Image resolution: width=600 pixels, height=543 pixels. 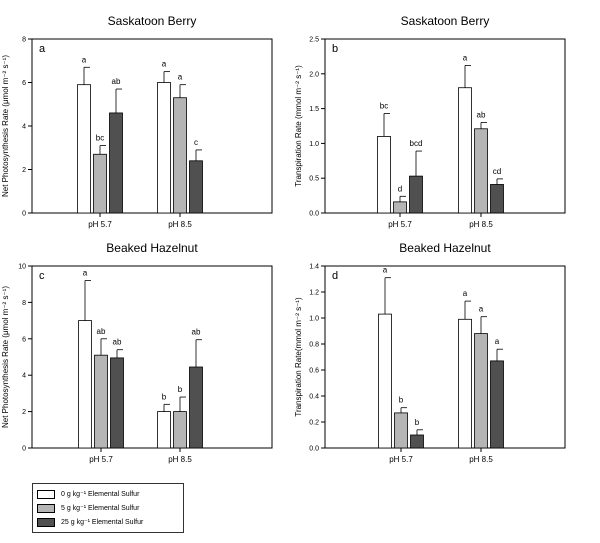 What do you see at coordinates (100, 508) in the screenshot?
I see `legend-label: 5 g kg⁻¹ Elemental Sulfur` at bounding box center [100, 508].